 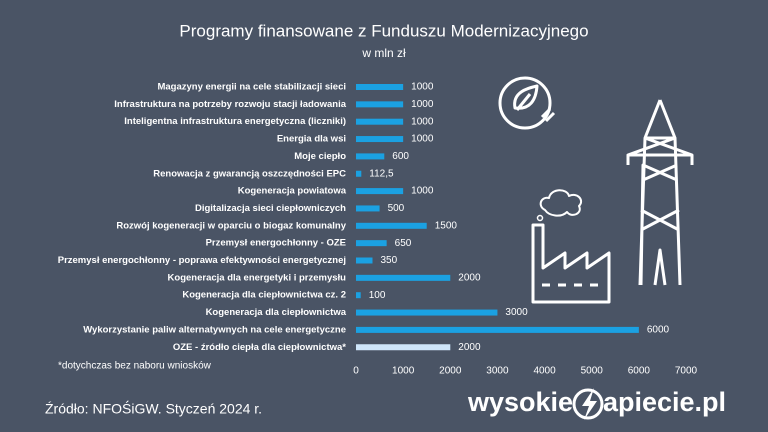 I want to click on category-label: Przemysł energochłonny - OZE, so click(x=276, y=243).